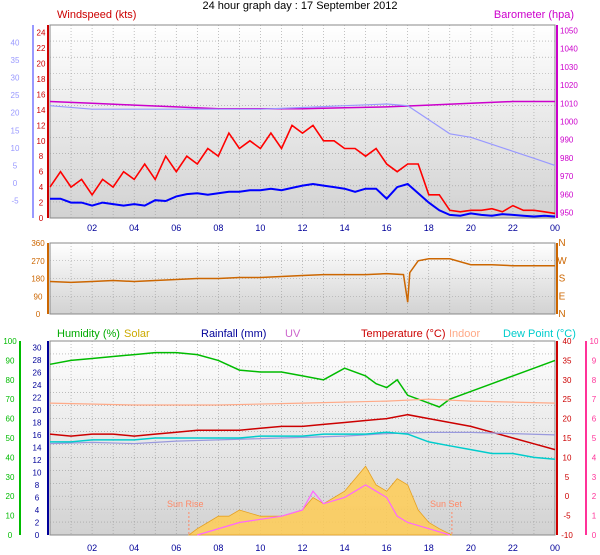 This screenshot has height=555, width=600. Describe the element at coordinates (10, 419) in the screenshot. I see `humidity-tick: 60` at that location.